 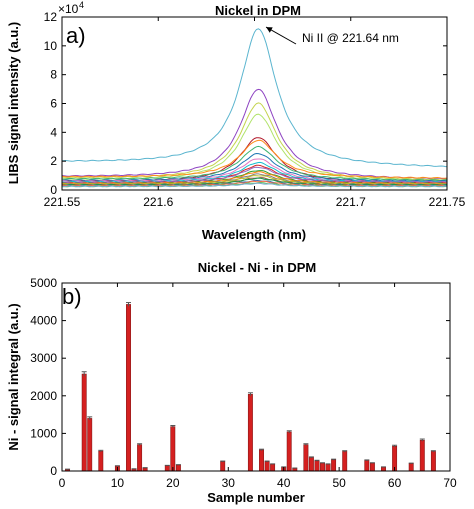 I want to click on spectrum-y-exponent-base: ×10, so click(x=68, y=9).